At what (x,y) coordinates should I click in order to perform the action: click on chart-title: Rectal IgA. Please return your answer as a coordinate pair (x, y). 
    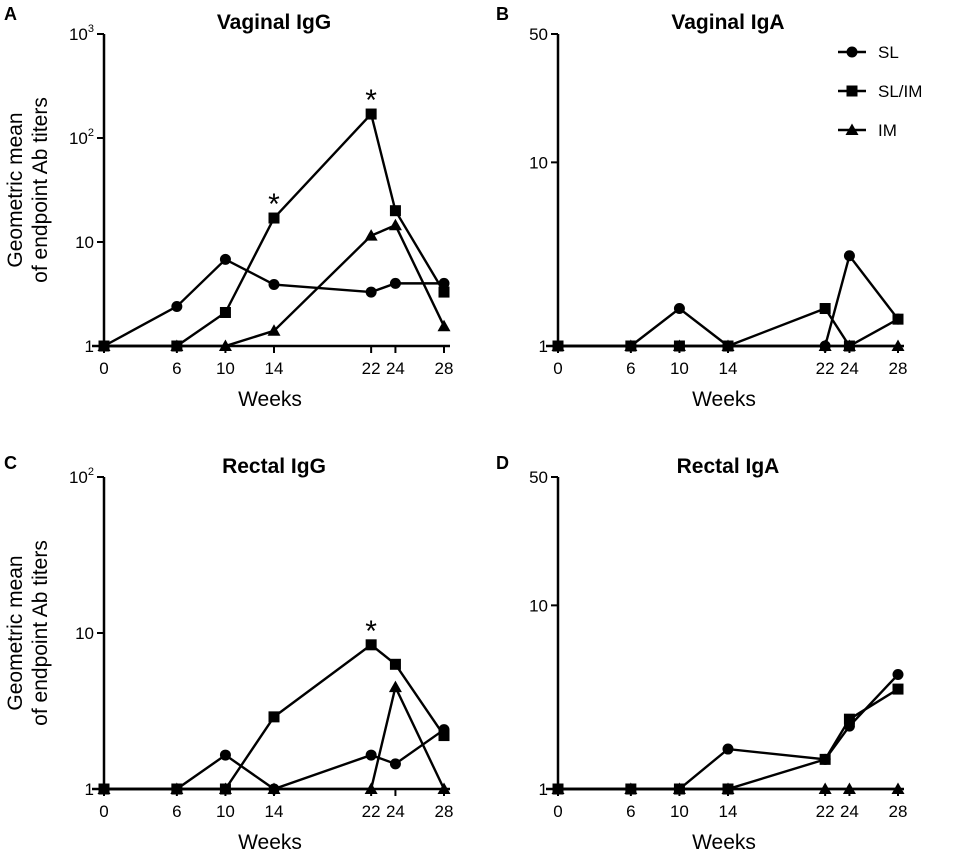
    Looking at the image, I should click on (728, 466).